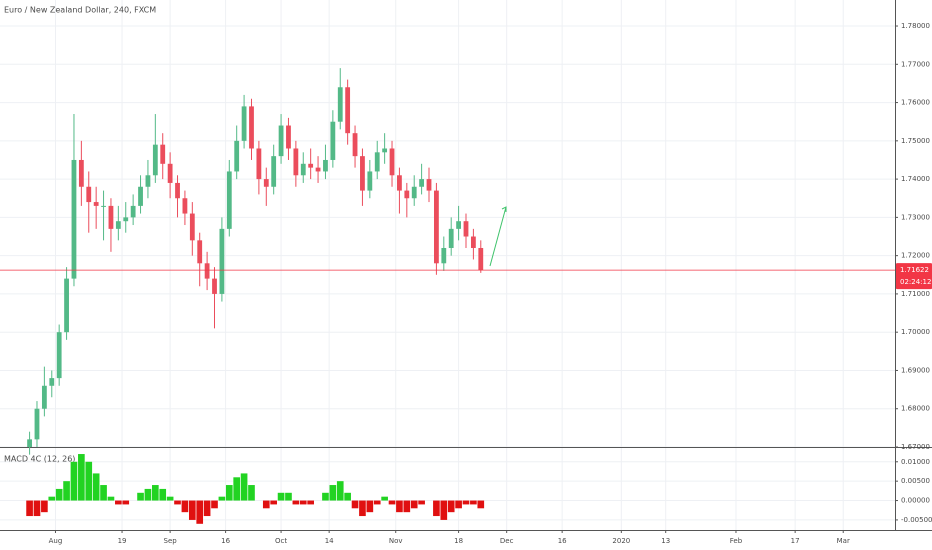  What do you see at coordinates (915, 26) in the screenshot?
I see `y-tick-label: 1.78000` at bounding box center [915, 26].